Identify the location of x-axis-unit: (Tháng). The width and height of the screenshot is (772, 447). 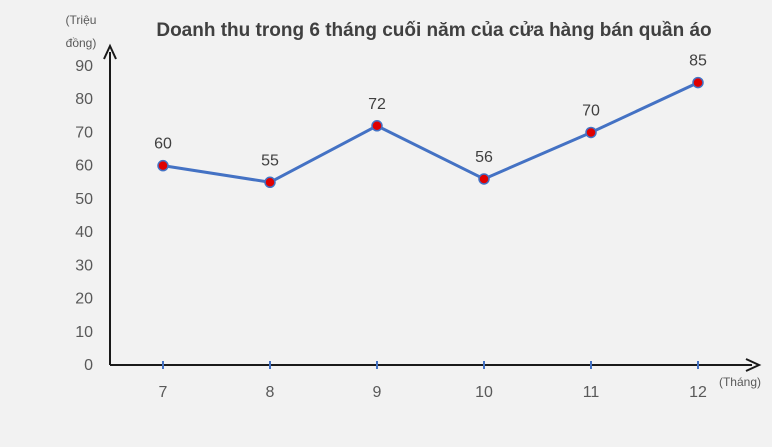
(740, 382).